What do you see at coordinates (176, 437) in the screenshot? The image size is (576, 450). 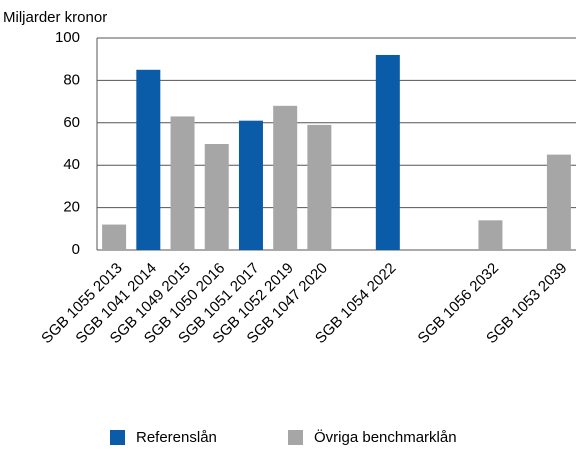 I see `legend-label: Referenslån` at bounding box center [176, 437].